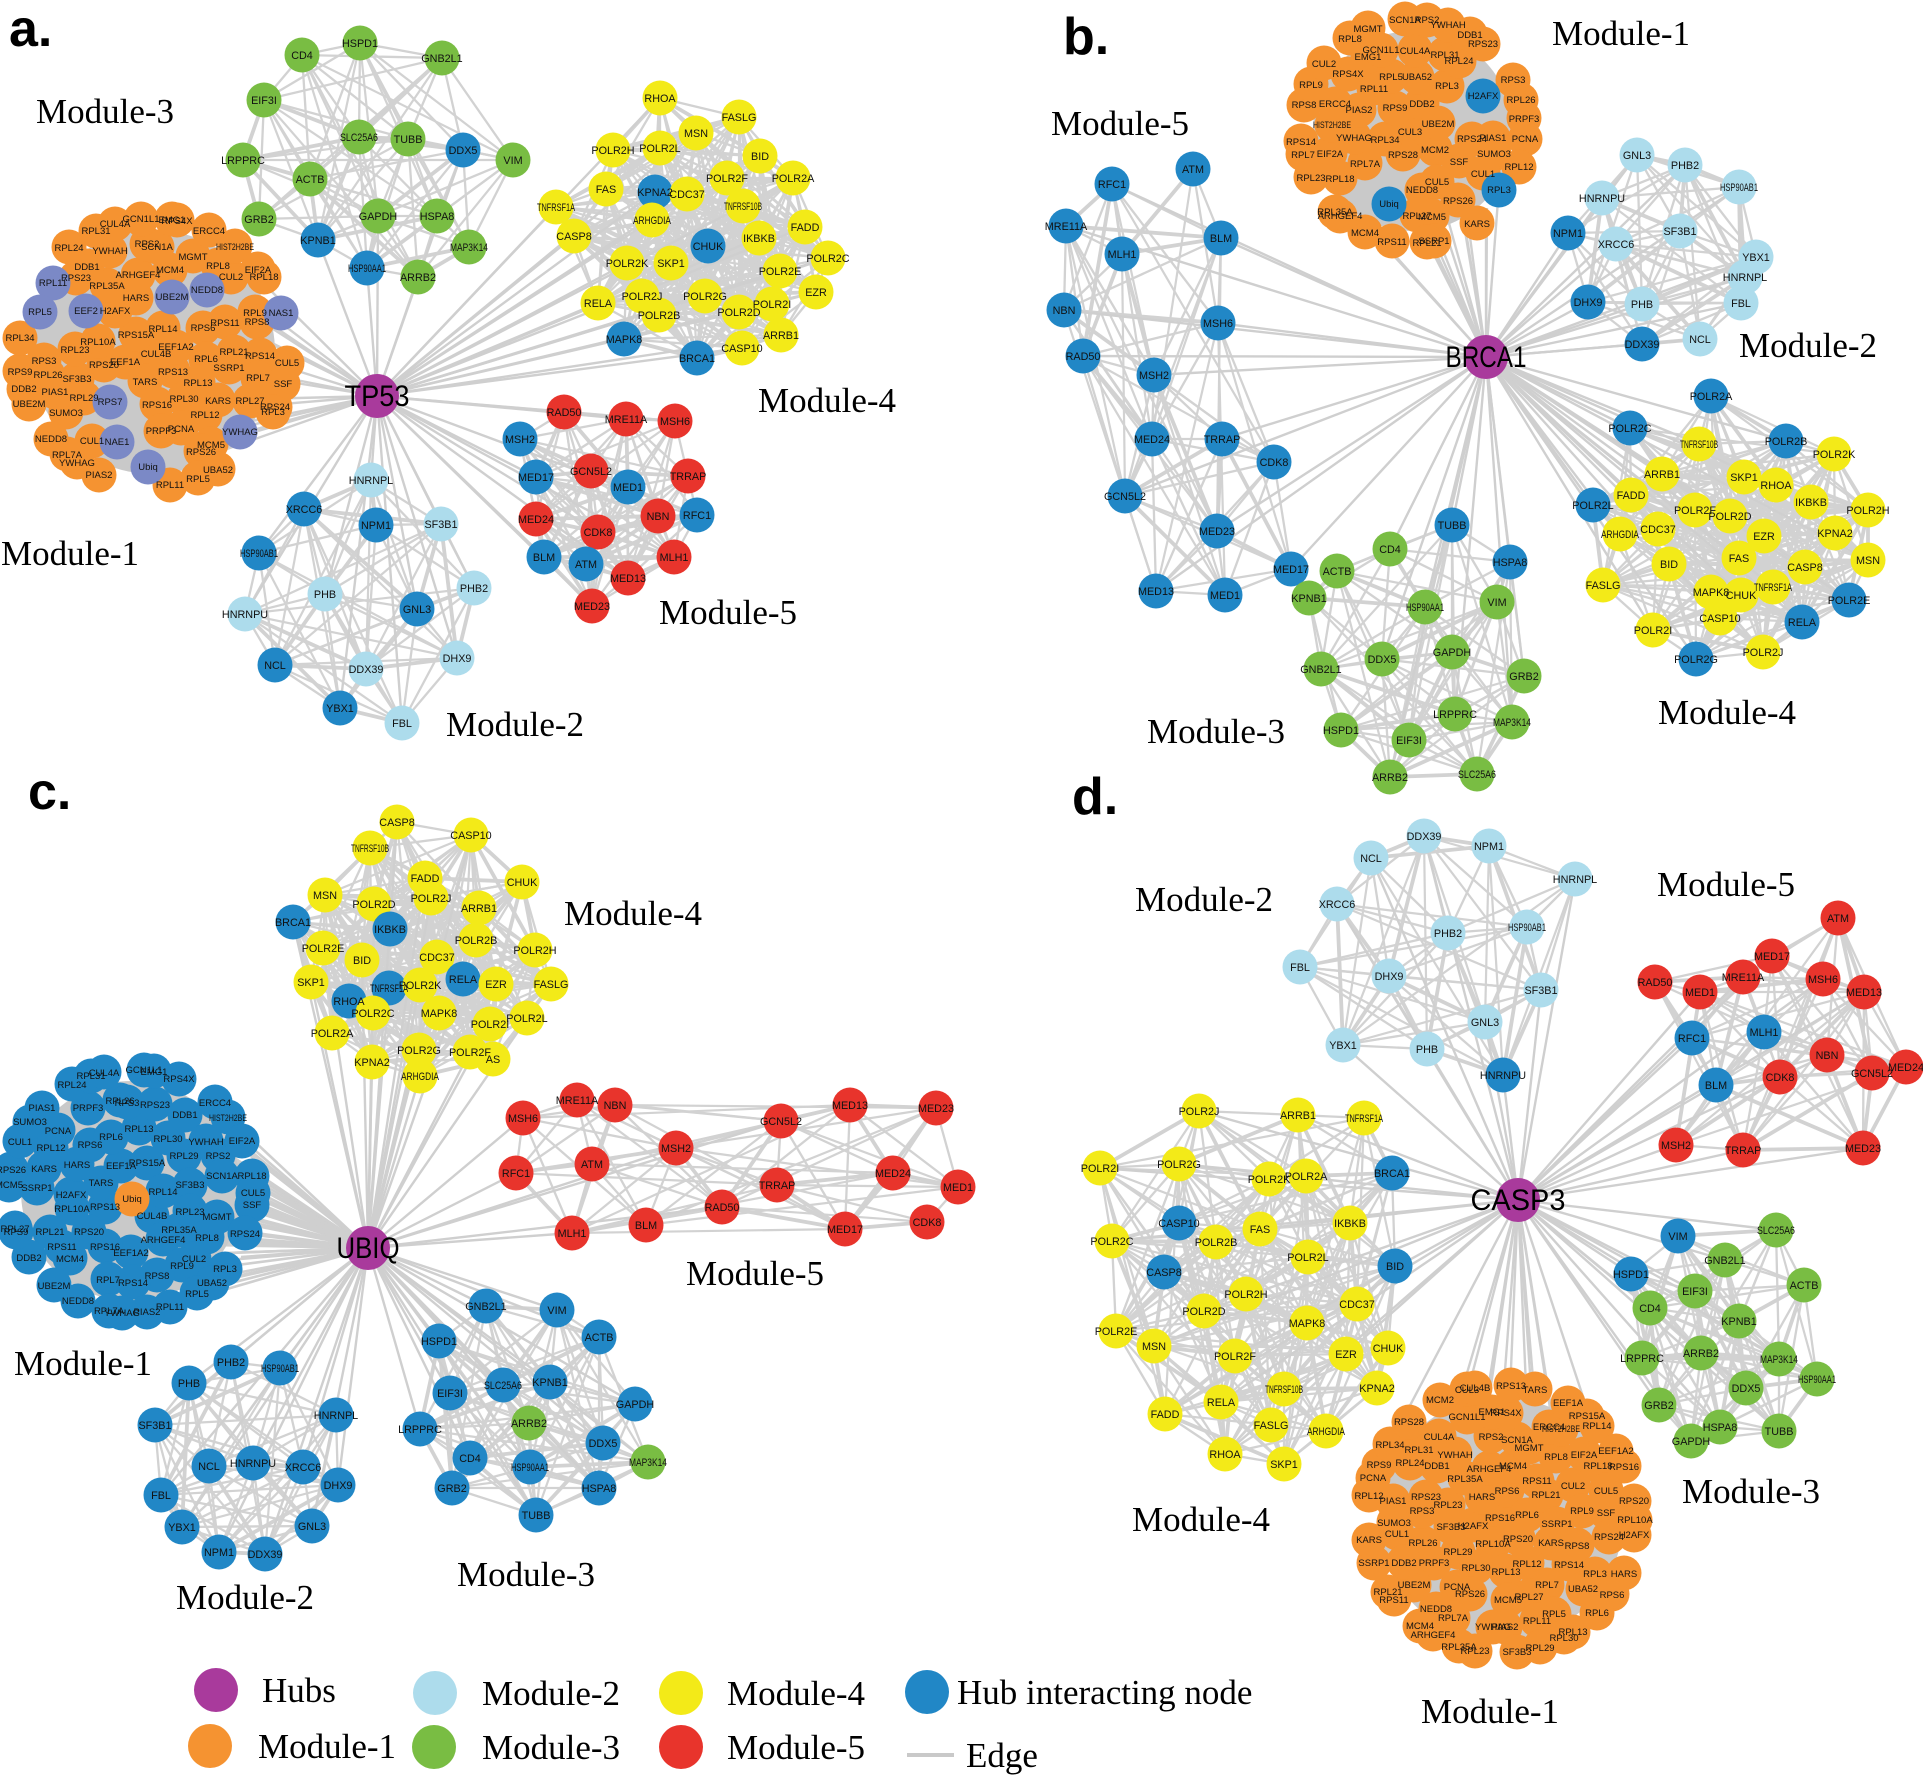 This screenshot has height=1775, width=1923. What do you see at coordinates (1414, 1585) in the screenshot?
I see `svg-text: UBE2M` at bounding box center [1414, 1585].